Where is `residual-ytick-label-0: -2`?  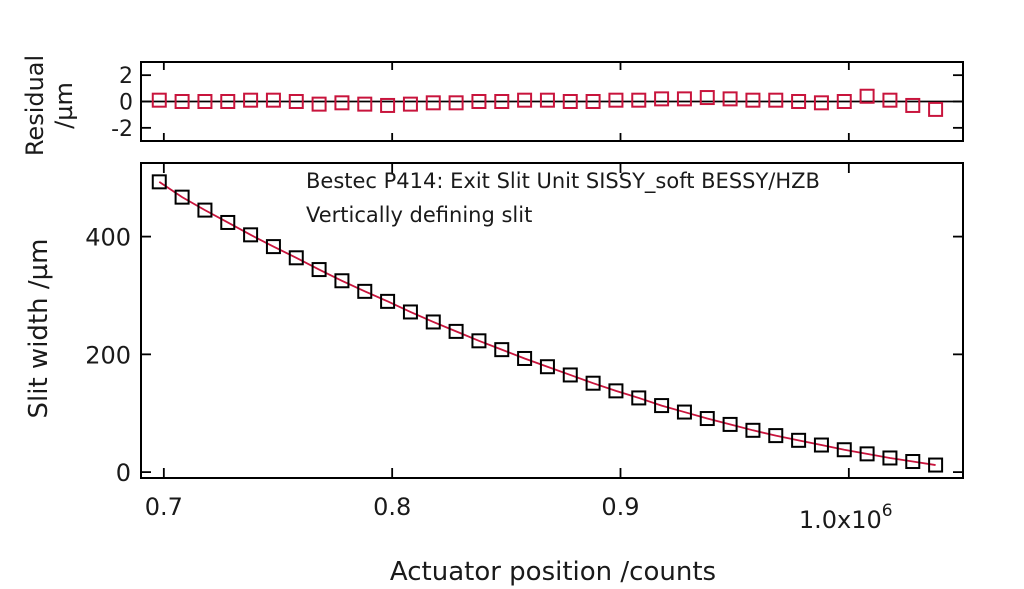 residual-ytick-label-0: -2 is located at coordinates (122, 129).